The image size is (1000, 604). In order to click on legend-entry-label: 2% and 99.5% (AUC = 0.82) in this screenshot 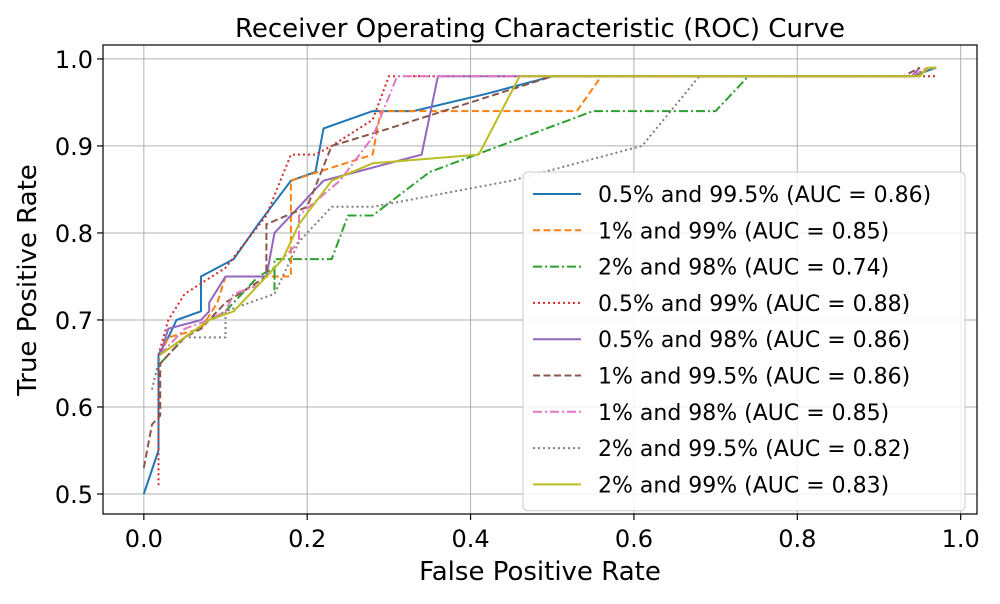, I will do `click(754, 449)`.